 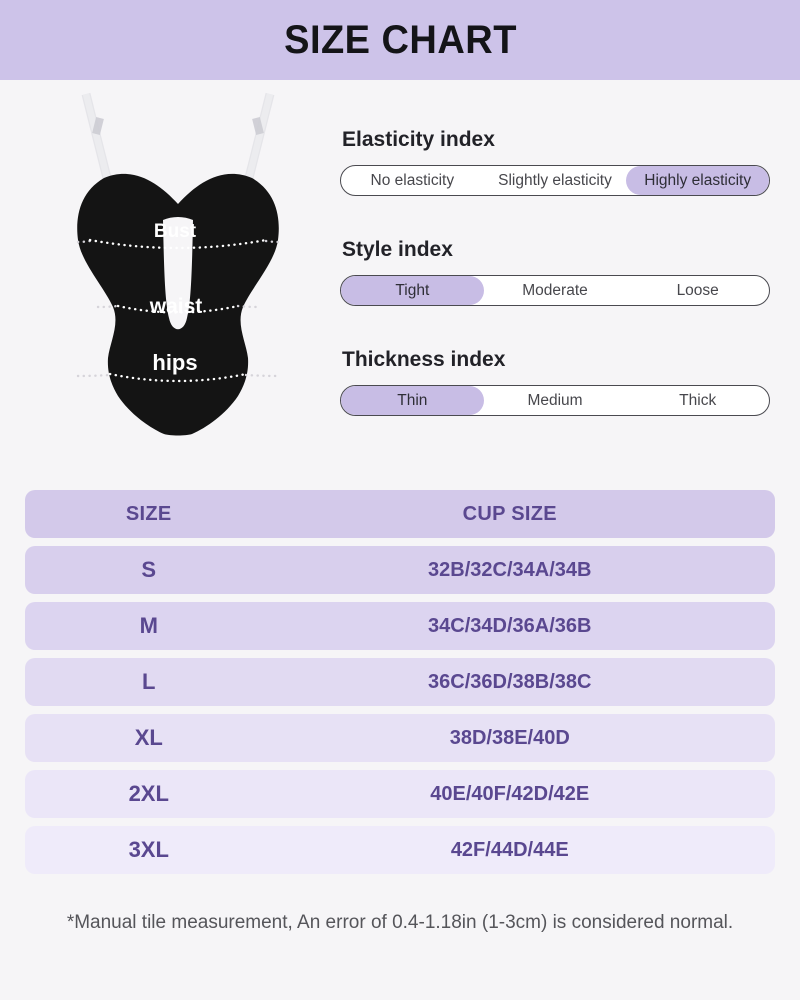 I want to click on elasticity-index-title: Elasticity index, so click(x=418, y=139).